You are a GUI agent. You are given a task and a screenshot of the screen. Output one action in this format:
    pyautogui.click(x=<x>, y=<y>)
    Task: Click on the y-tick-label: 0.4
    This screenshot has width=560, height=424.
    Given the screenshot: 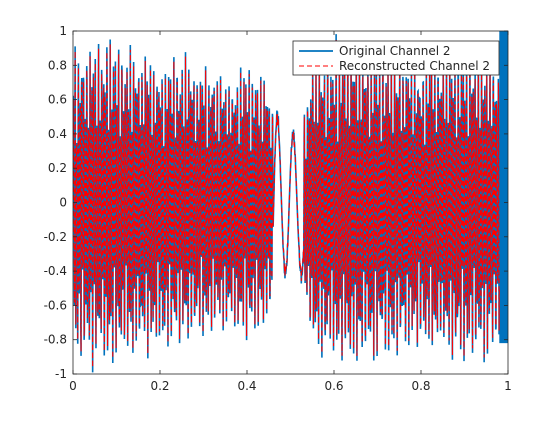 What is the action you would take?
    pyautogui.click(x=57, y=134)
    